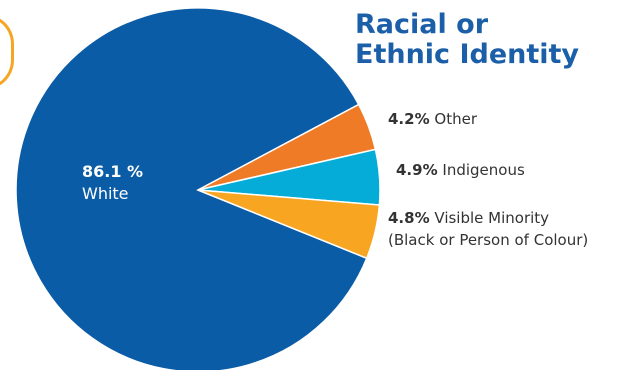  Describe the element at coordinates (113, 171) in the screenshot. I see `slice-value-white: 86.1 %` at that location.